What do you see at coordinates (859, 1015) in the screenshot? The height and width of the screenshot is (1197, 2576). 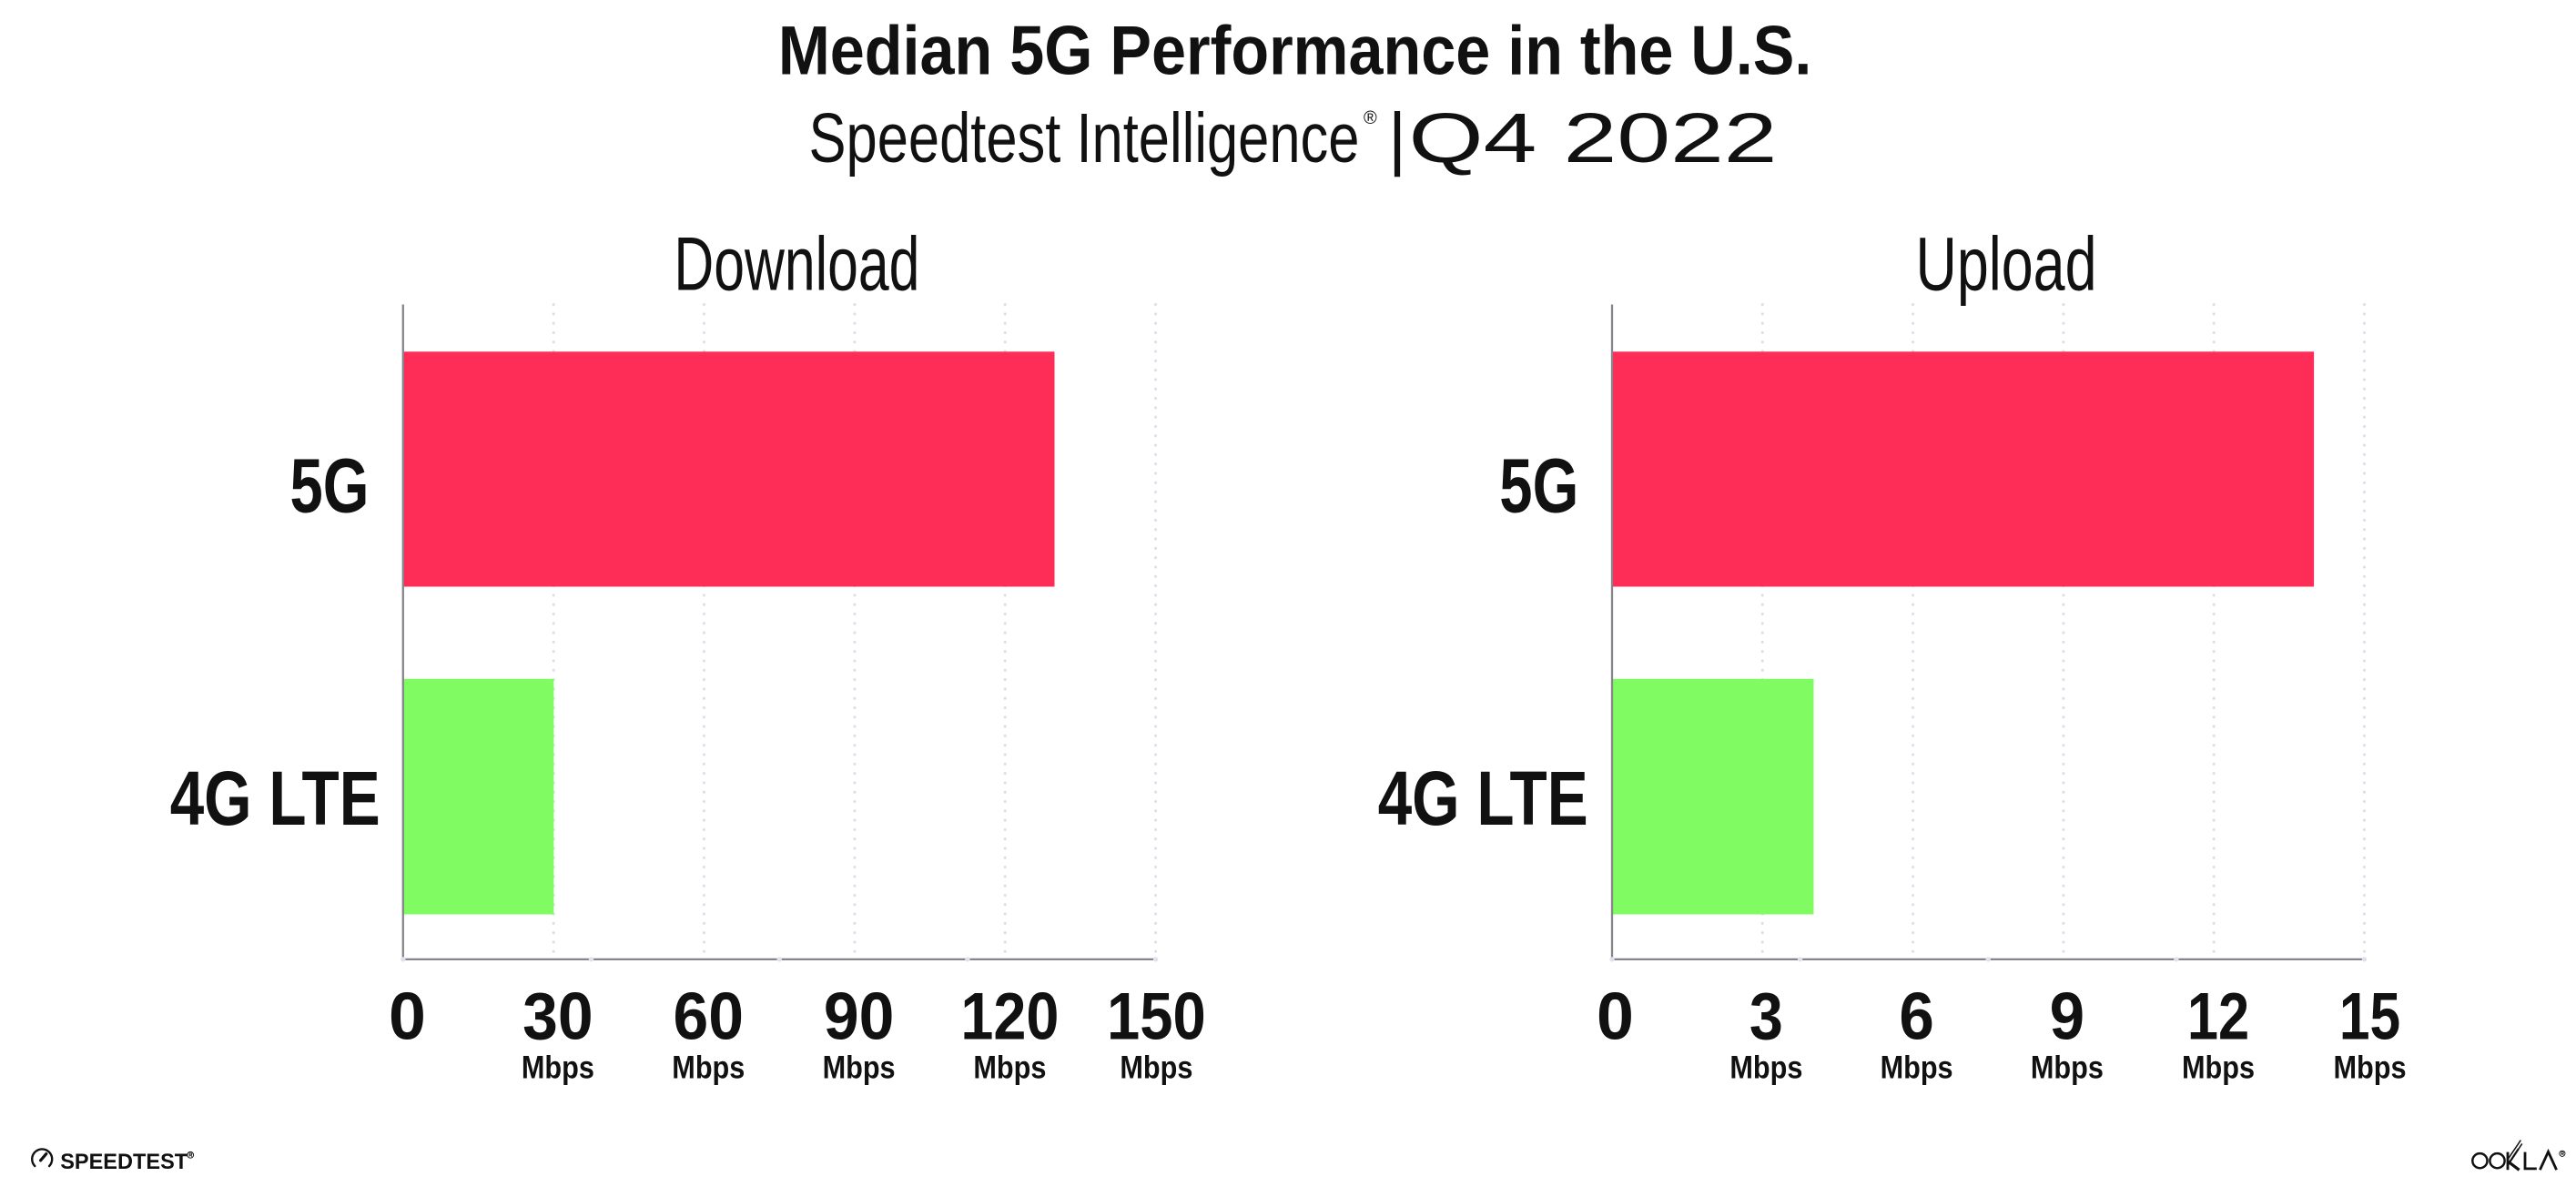 I see `svg-text: 90` at bounding box center [859, 1015].